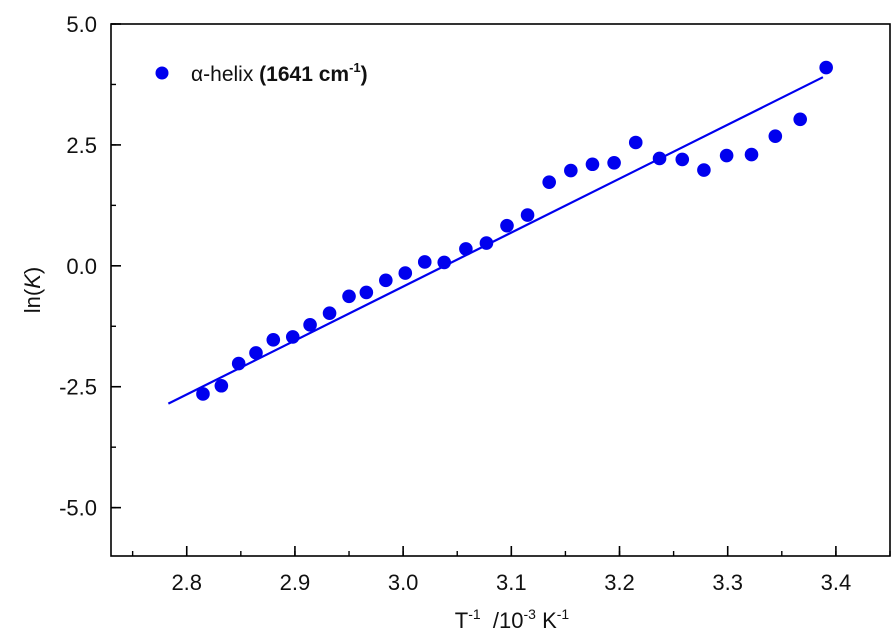 The height and width of the screenshot is (636, 892). What do you see at coordinates (355, 67) in the screenshot?
I see `legend-label-sup: -1` at bounding box center [355, 67].